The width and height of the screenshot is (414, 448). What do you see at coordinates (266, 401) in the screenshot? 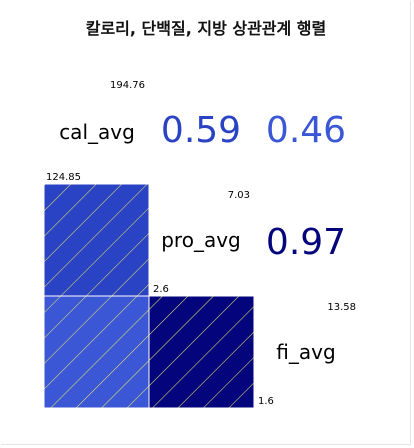
I see `range-min-fi-avg: 1.6` at bounding box center [266, 401].